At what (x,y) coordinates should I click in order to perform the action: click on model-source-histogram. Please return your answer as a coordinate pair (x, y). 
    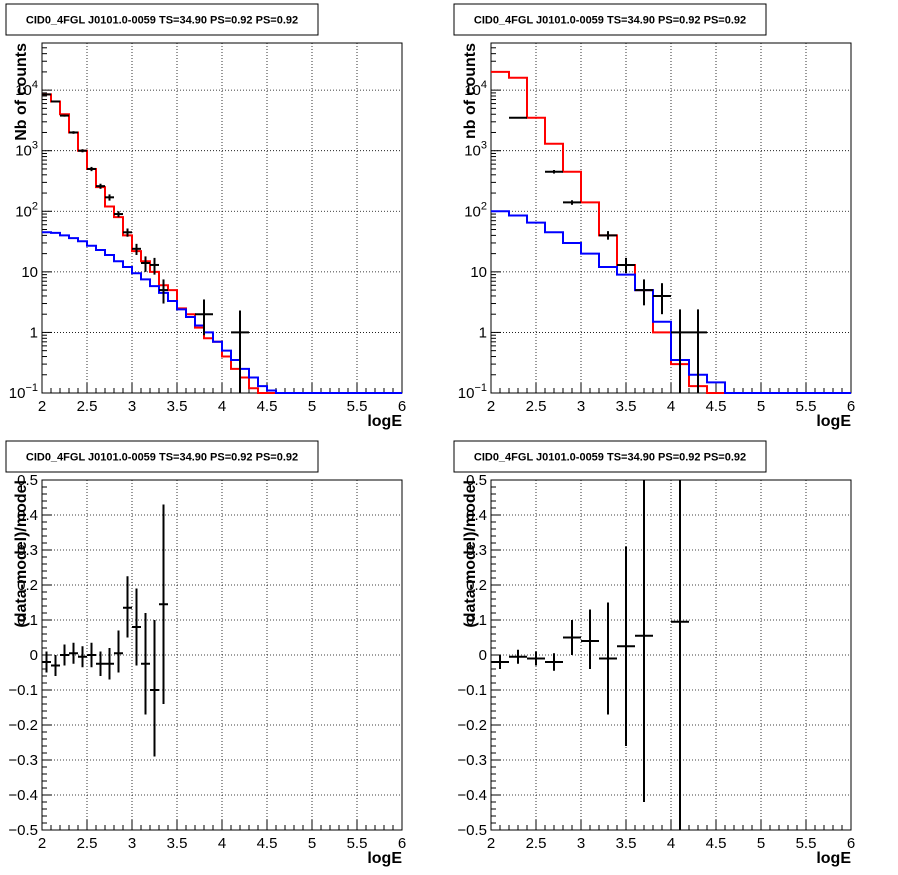
    Looking at the image, I should click on (222, 312).